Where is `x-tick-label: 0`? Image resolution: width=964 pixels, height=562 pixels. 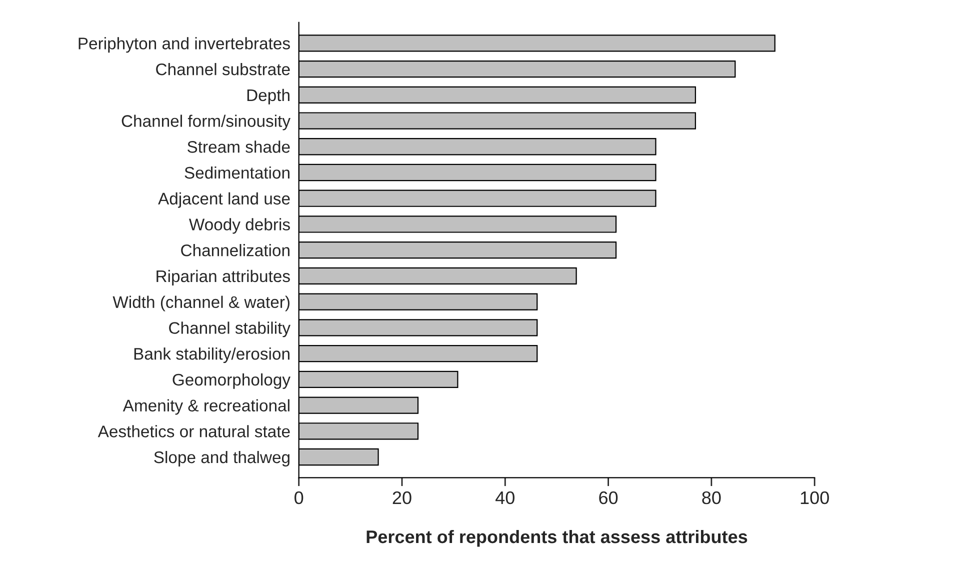 x-tick-label: 0 is located at coordinates (299, 497).